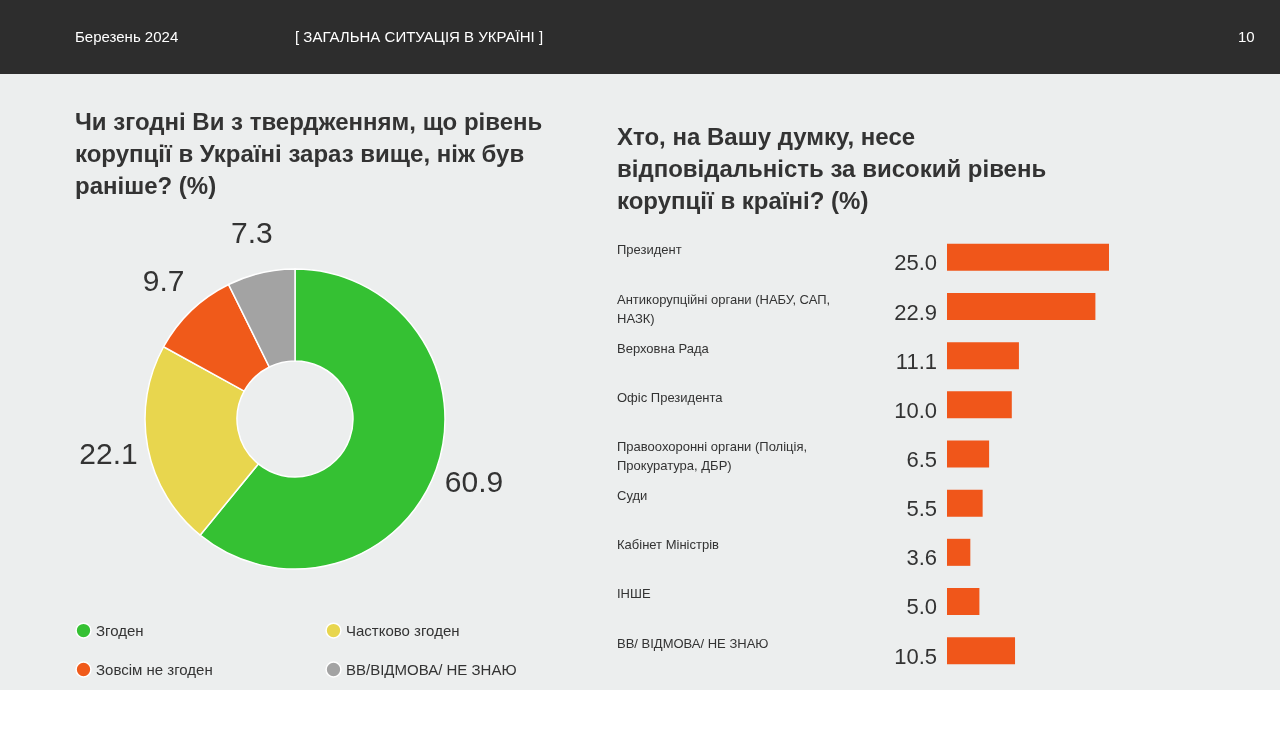 The image size is (1280, 743). Describe the element at coordinates (1246, 36) in the screenshot. I see `text: 10` at that location.